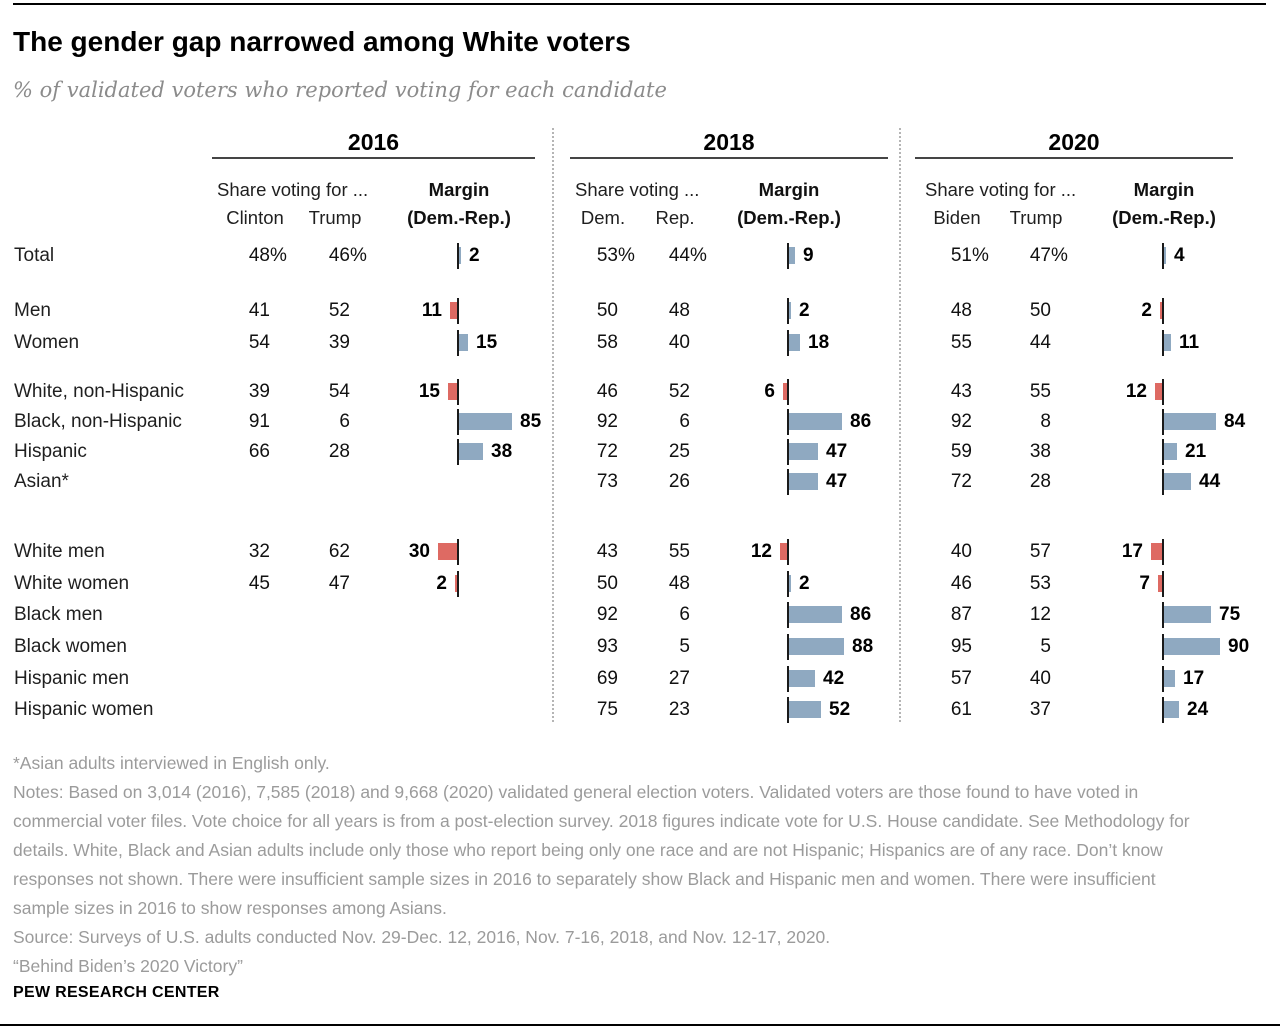 This screenshot has width=1280, height=1036. I want to click on margin-cell: 17, so click(1137, 552).